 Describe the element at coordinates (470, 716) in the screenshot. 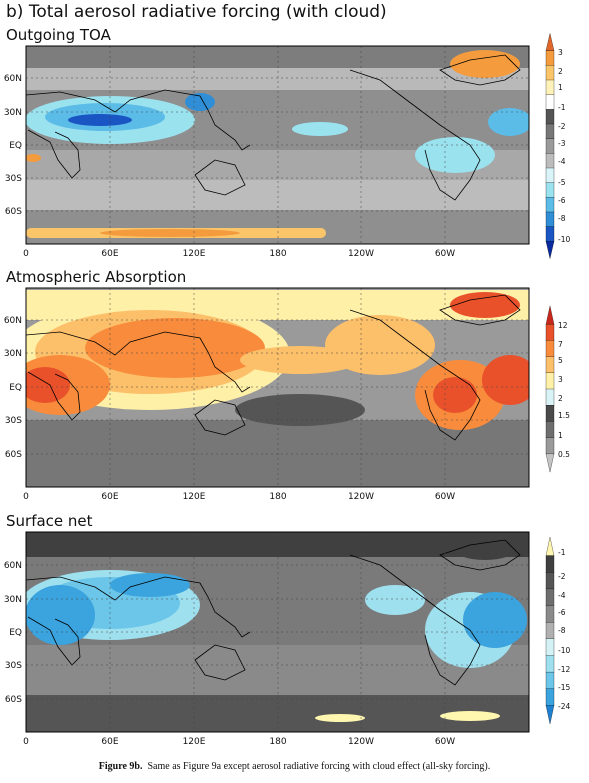

I see `sfc-antarctic-positive` at that location.